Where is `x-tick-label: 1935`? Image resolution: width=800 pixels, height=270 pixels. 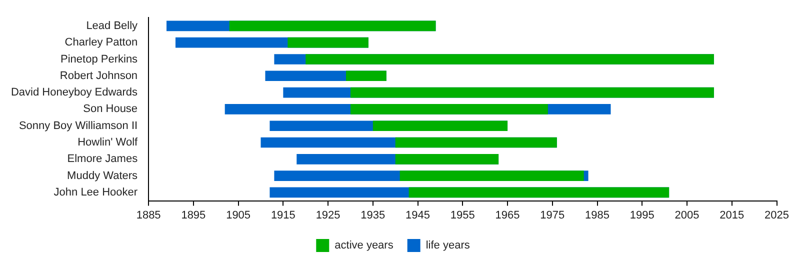 x-tick-label: 1935 is located at coordinates (373, 215).